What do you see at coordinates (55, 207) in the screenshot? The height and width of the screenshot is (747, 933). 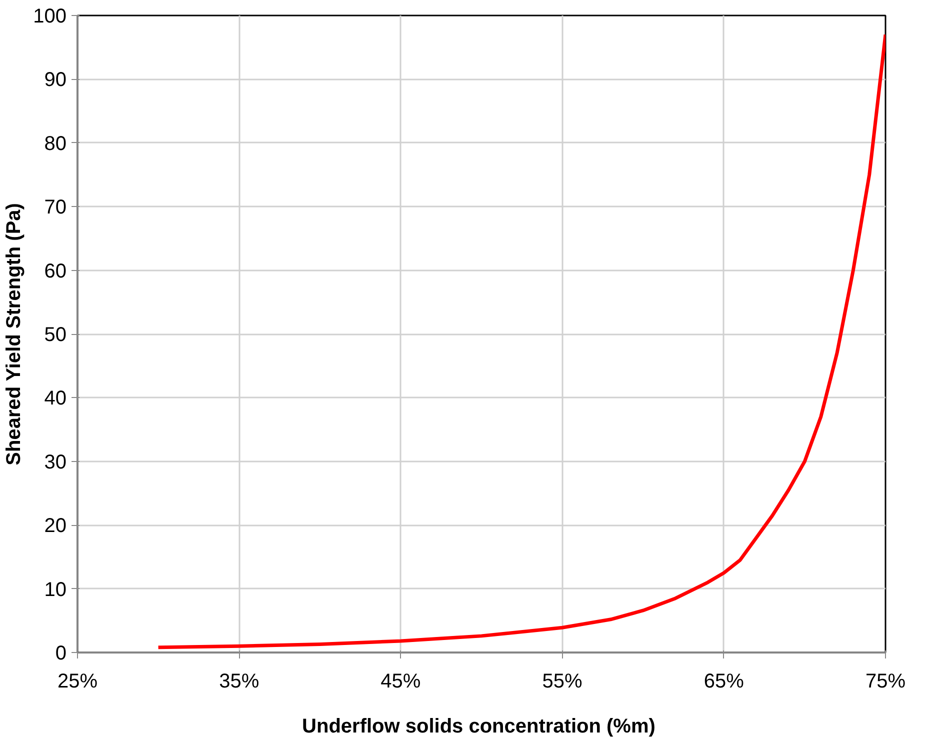 I see `y-tick-label: 70` at bounding box center [55, 207].